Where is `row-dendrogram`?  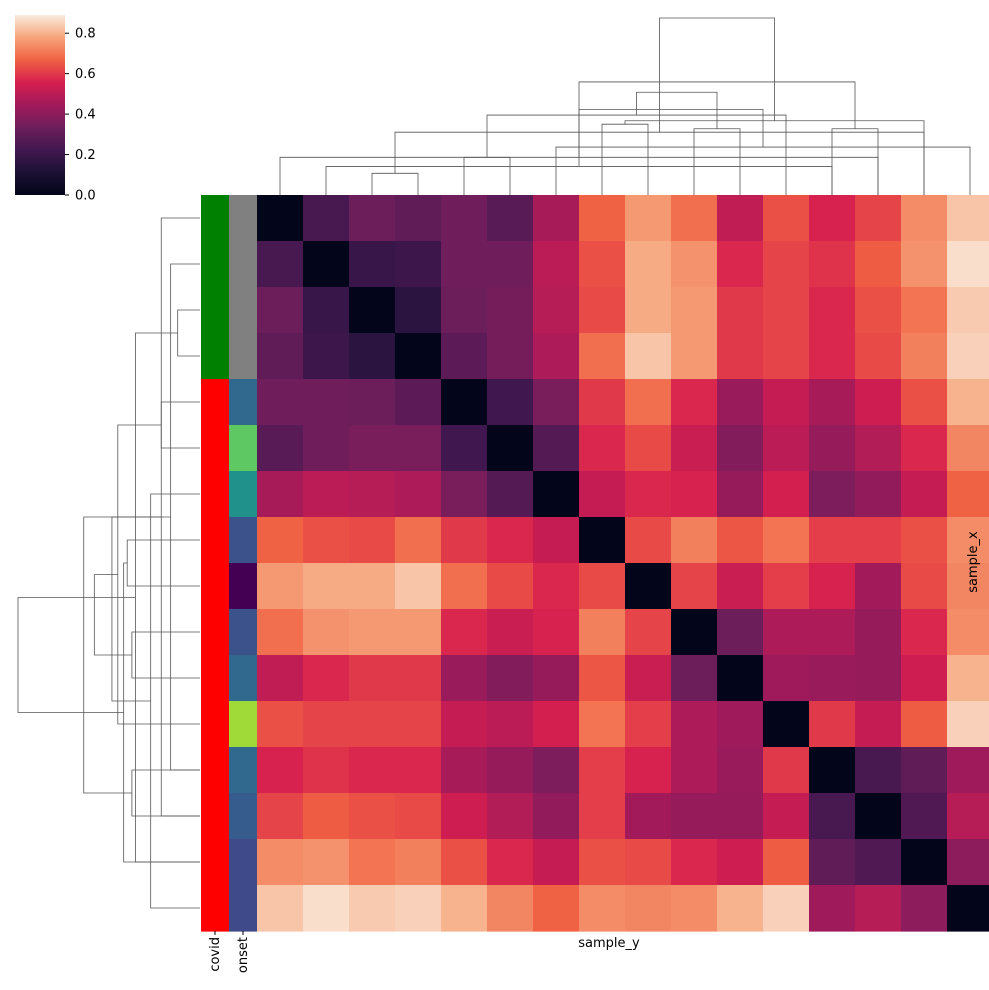 row-dendrogram is located at coordinates (108, 563).